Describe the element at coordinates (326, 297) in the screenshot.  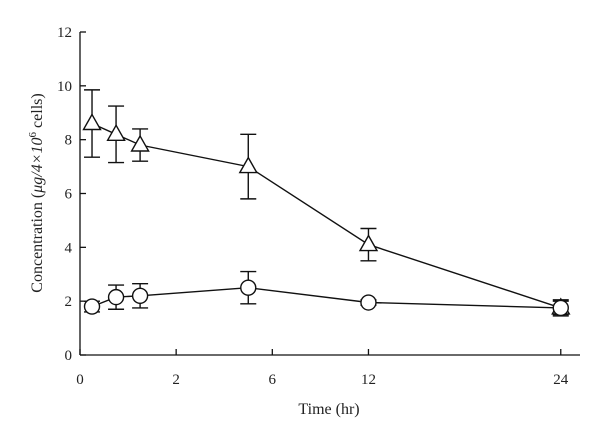
I see `series-line-circle` at that location.